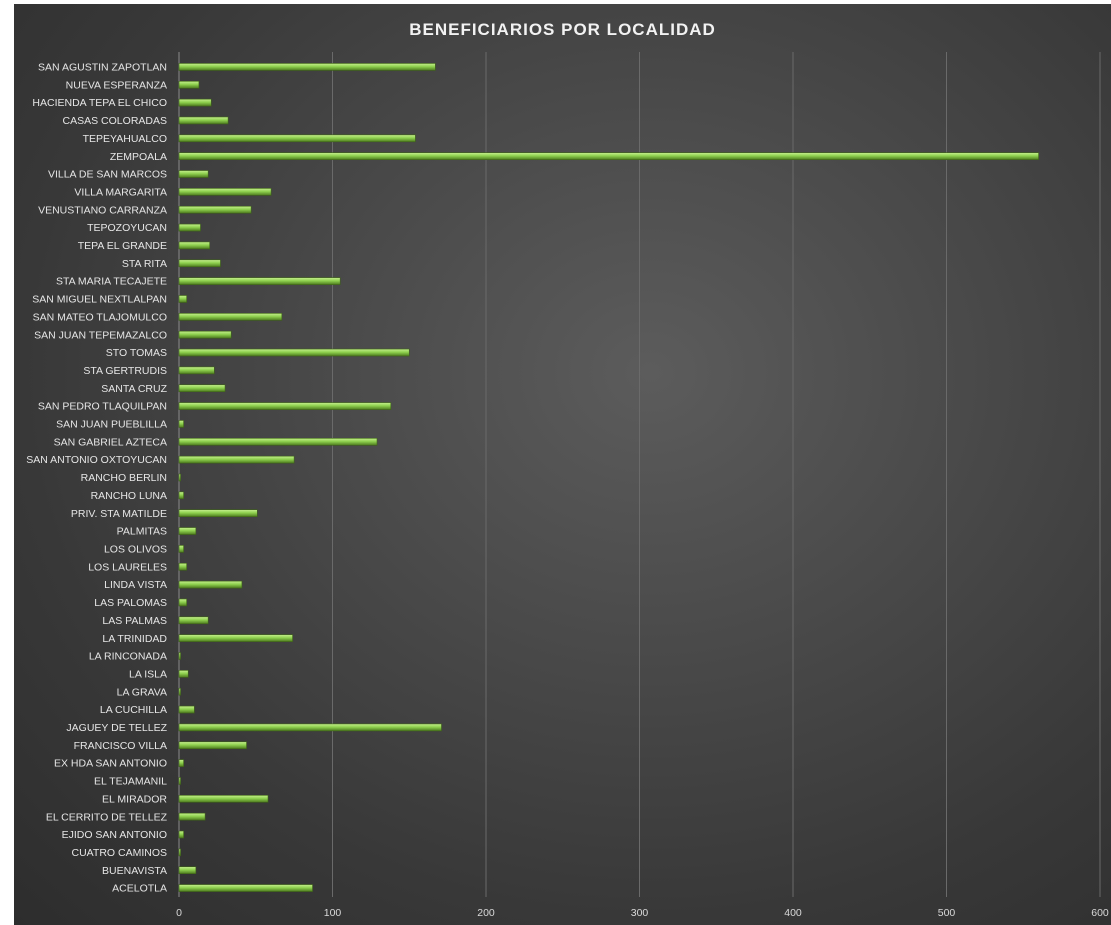  What do you see at coordinates (136, 353) in the screenshot?
I see `category-label: STO TOMAS` at bounding box center [136, 353].